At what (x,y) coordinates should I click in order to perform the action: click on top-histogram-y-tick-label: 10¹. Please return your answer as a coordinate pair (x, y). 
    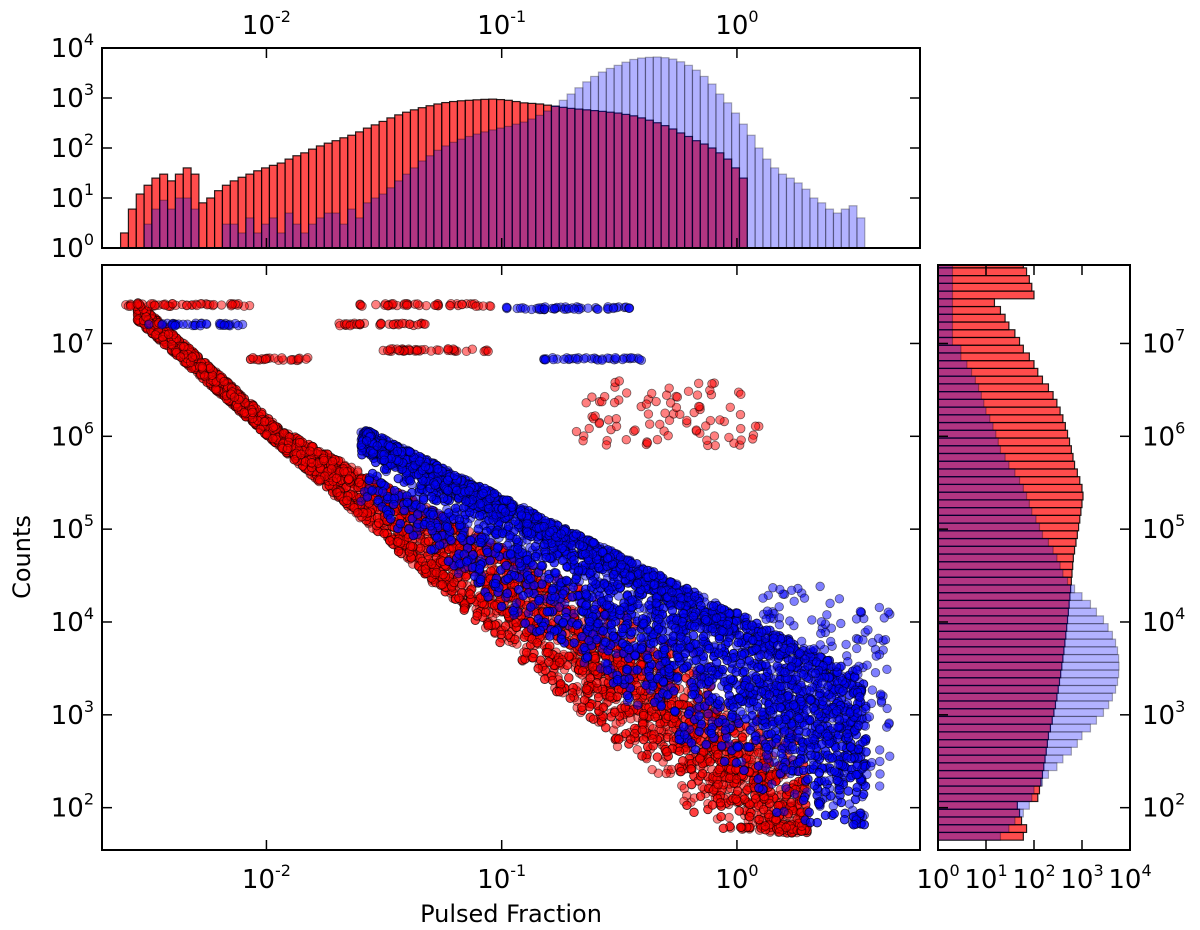
    Looking at the image, I should click on (72, 197).